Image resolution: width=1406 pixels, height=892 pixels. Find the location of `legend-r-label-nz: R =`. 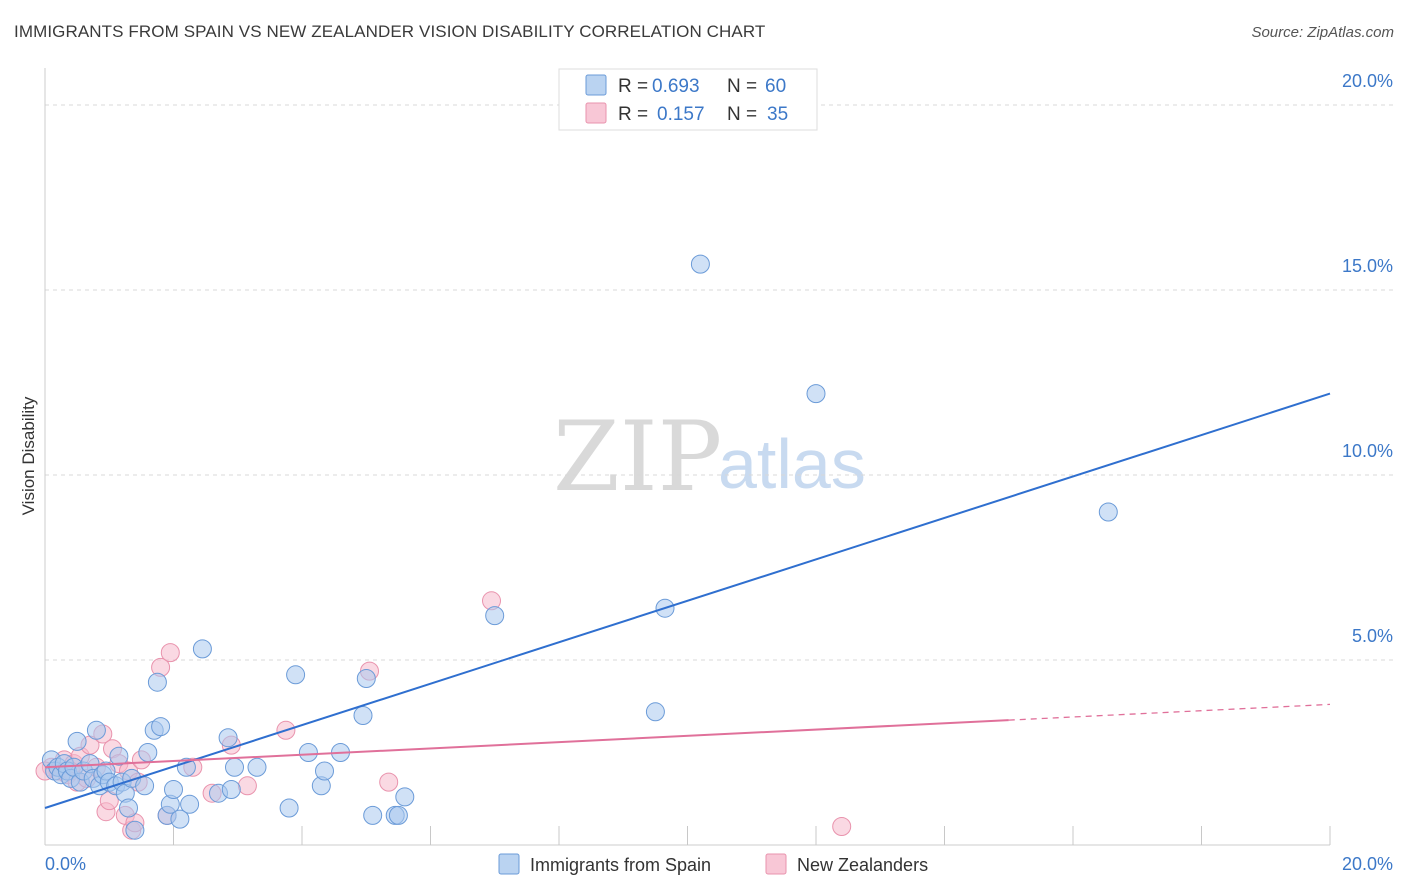

legend-r-label-nz: R = is located at coordinates (633, 114).